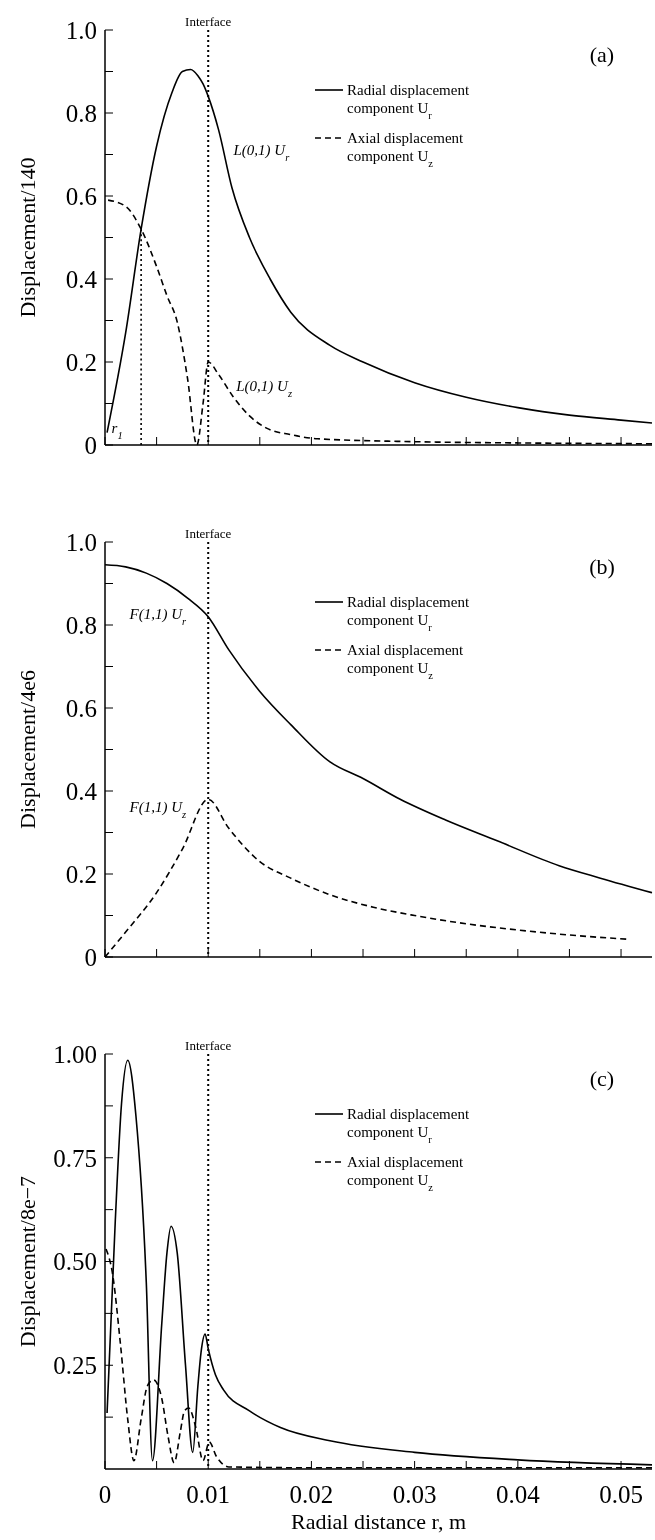 This screenshot has width=655, height=1540. Describe the element at coordinates (75, 1262) in the screenshot. I see `y-tick-label: 0.50` at that location.